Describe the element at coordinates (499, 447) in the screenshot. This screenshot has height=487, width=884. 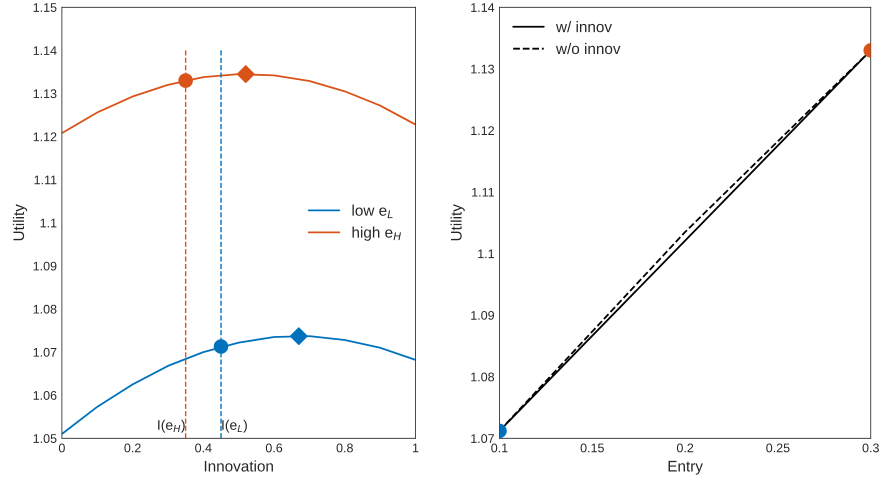
I see `x-tick-label: 0.1` at that location.